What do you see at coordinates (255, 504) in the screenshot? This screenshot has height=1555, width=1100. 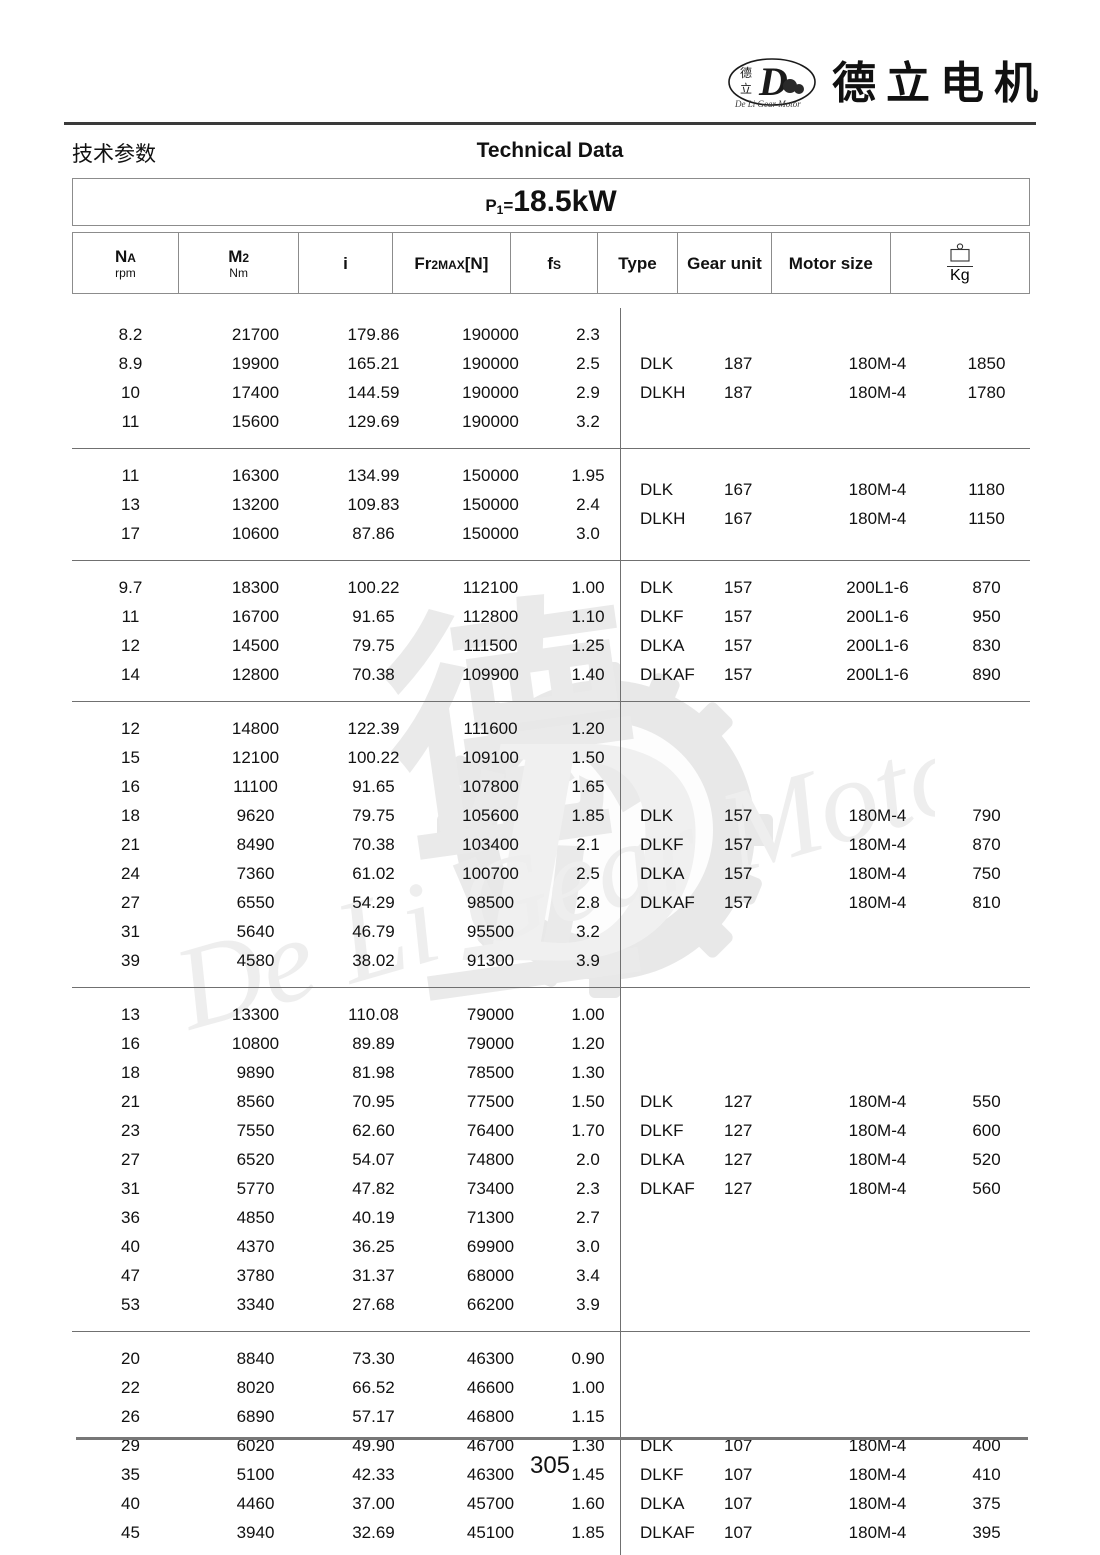 I see `cell-m2: 13200` at bounding box center [255, 504].